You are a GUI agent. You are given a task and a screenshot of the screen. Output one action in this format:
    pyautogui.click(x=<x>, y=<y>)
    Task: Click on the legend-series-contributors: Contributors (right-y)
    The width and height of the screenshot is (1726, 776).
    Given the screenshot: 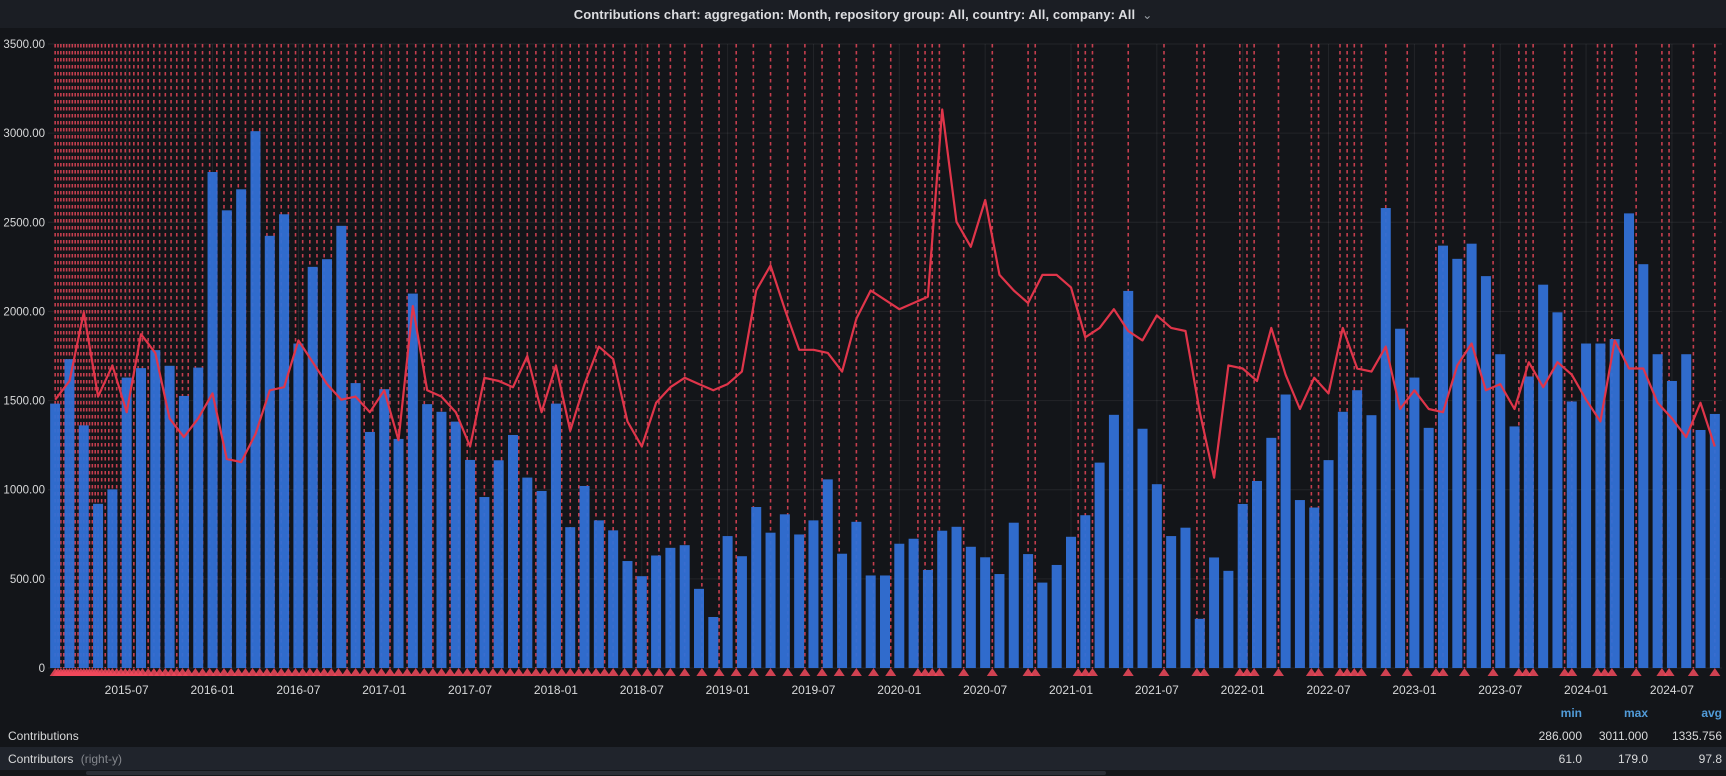 What is the action you would take?
    pyautogui.click(x=65, y=759)
    